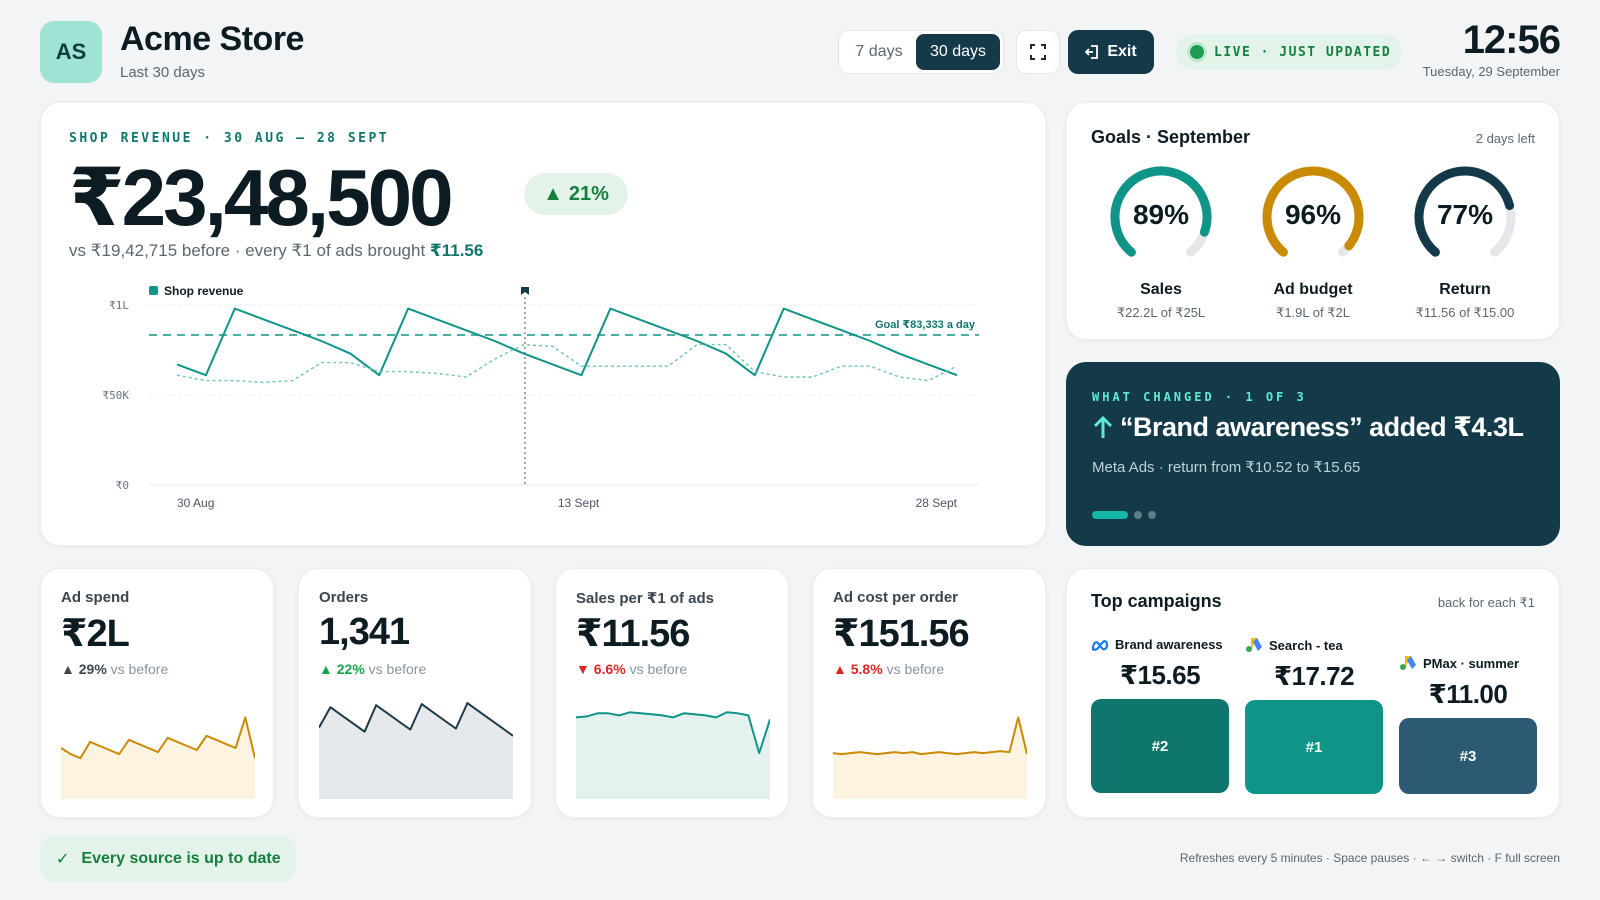 This screenshot has height=900, width=1600. Describe the element at coordinates (195, 503) in the screenshot. I see `x-tick-label: 30 Aug` at that location.